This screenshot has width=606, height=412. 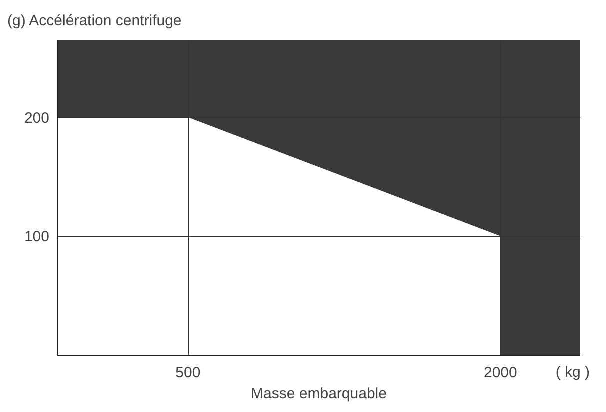 What do you see at coordinates (95, 21) in the screenshot?
I see `y-axis-title: (g) Accélération centrifuge` at bounding box center [95, 21].